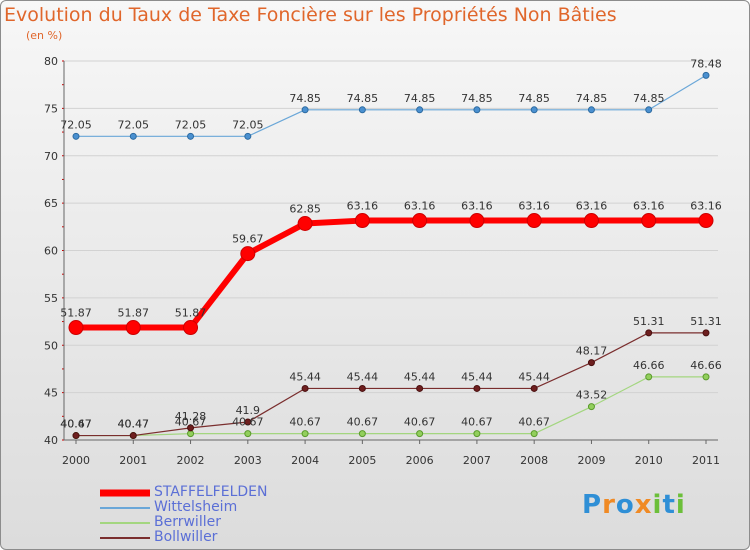  What do you see at coordinates (592, 505) in the screenshot?
I see `logo-letter: P` at bounding box center [592, 505].